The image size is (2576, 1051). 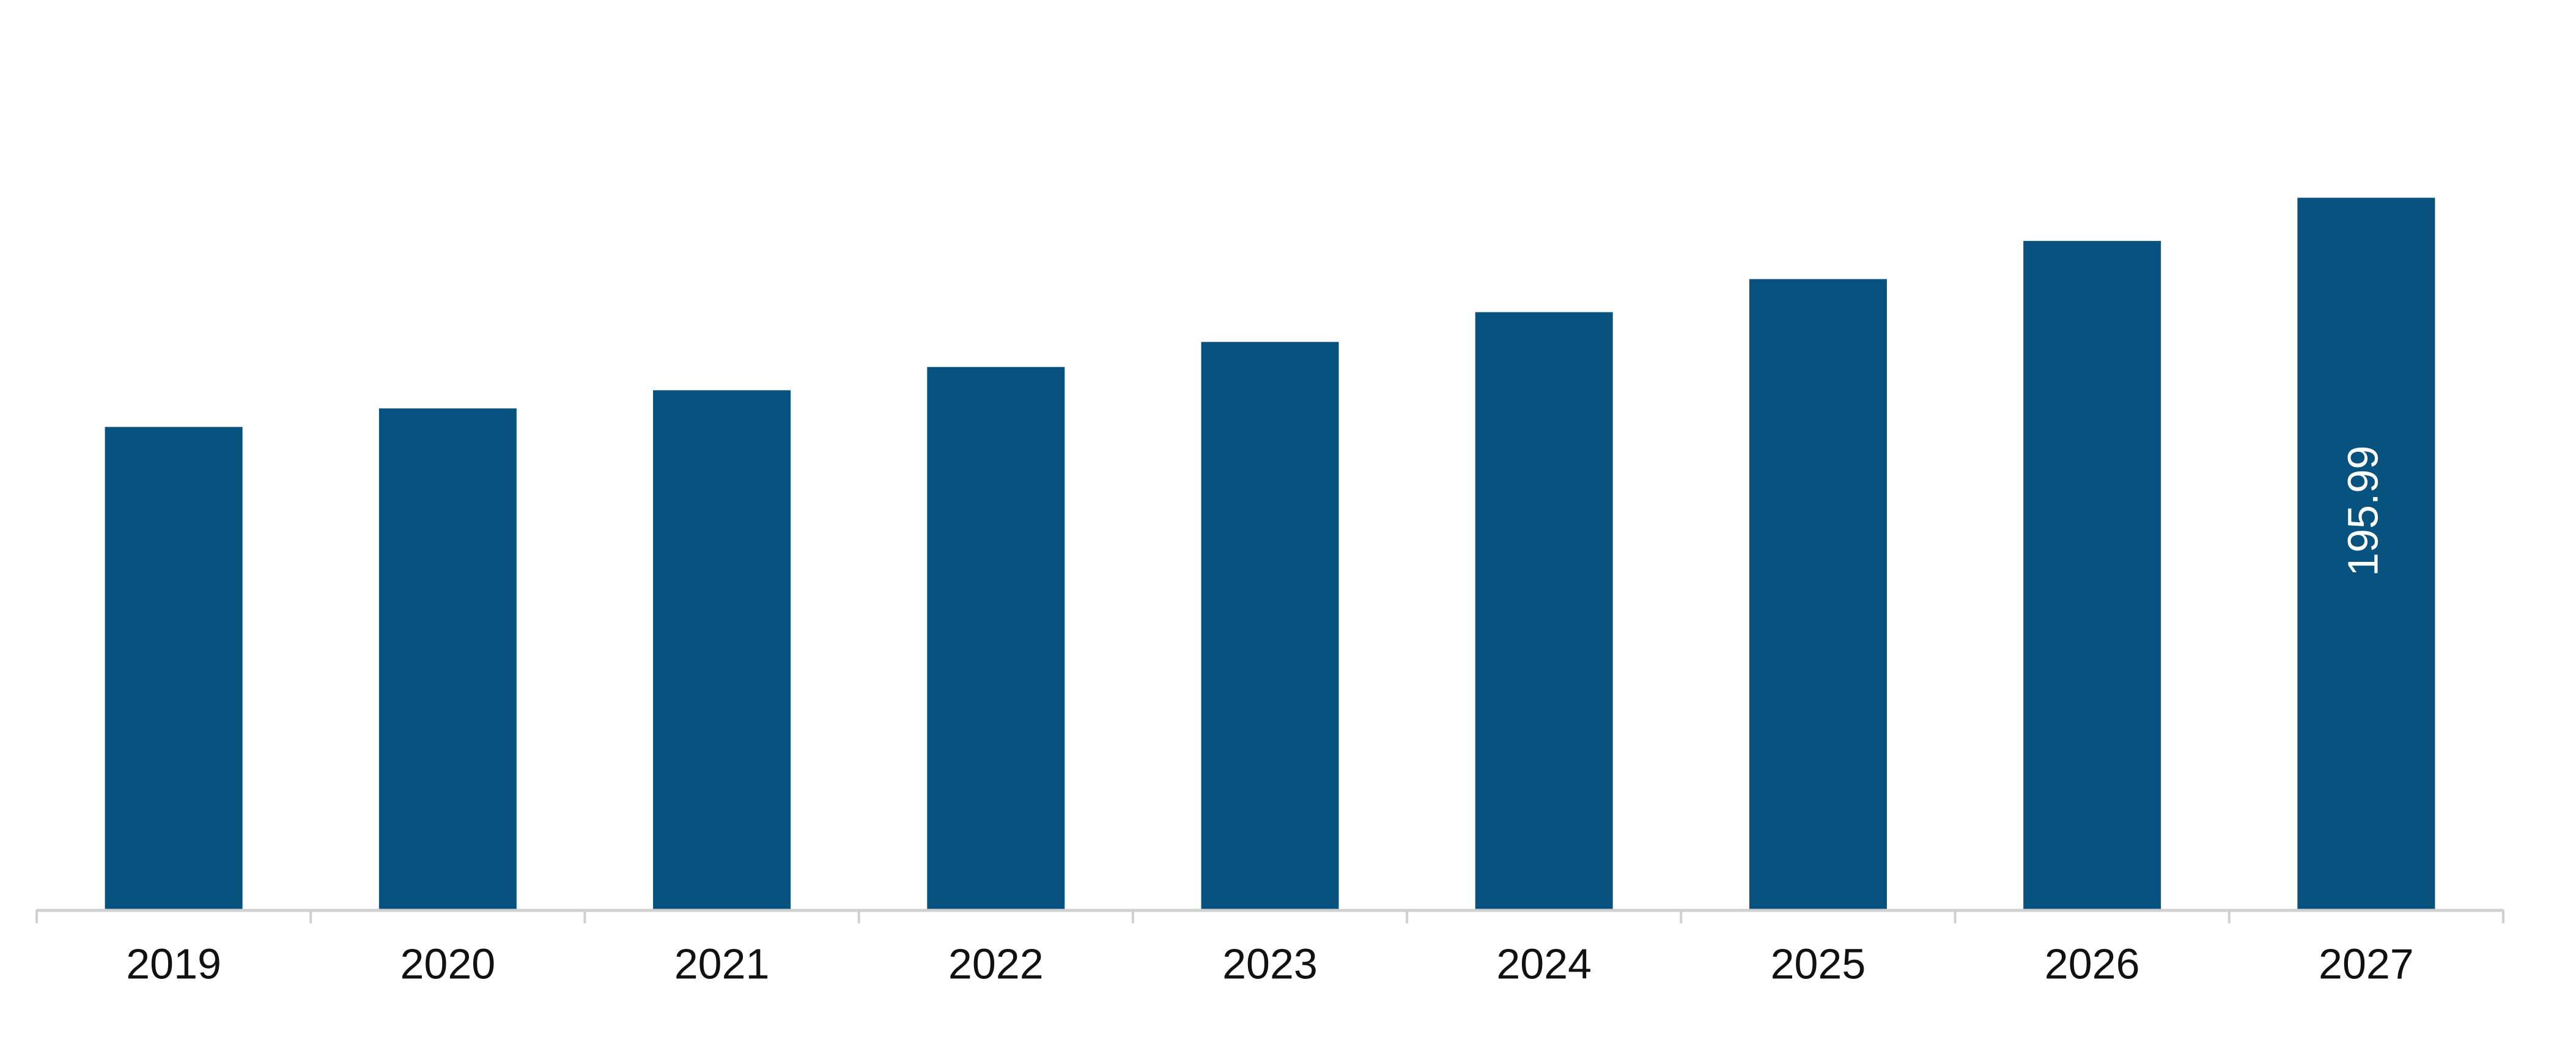 What do you see at coordinates (1544, 964) in the screenshot?
I see `x-tick-label: 2024` at bounding box center [1544, 964].